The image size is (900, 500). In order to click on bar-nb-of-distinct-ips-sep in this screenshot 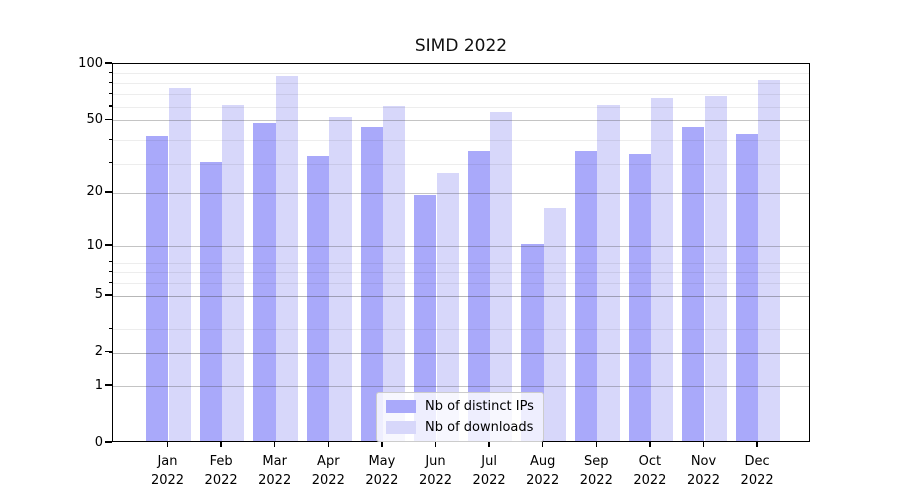, I will do `click(586, 296)`.